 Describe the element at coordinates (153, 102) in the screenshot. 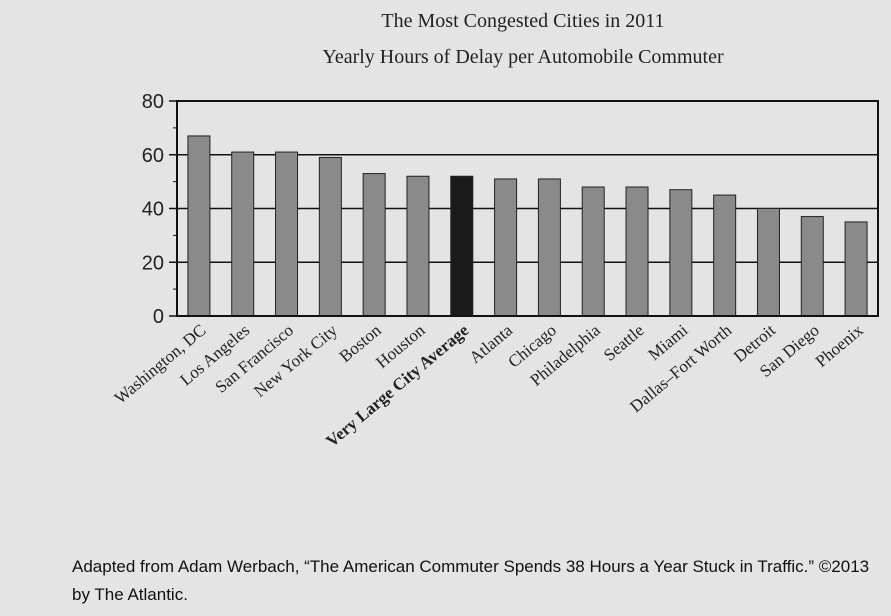

I see `y-tick-label: 80` at that location.